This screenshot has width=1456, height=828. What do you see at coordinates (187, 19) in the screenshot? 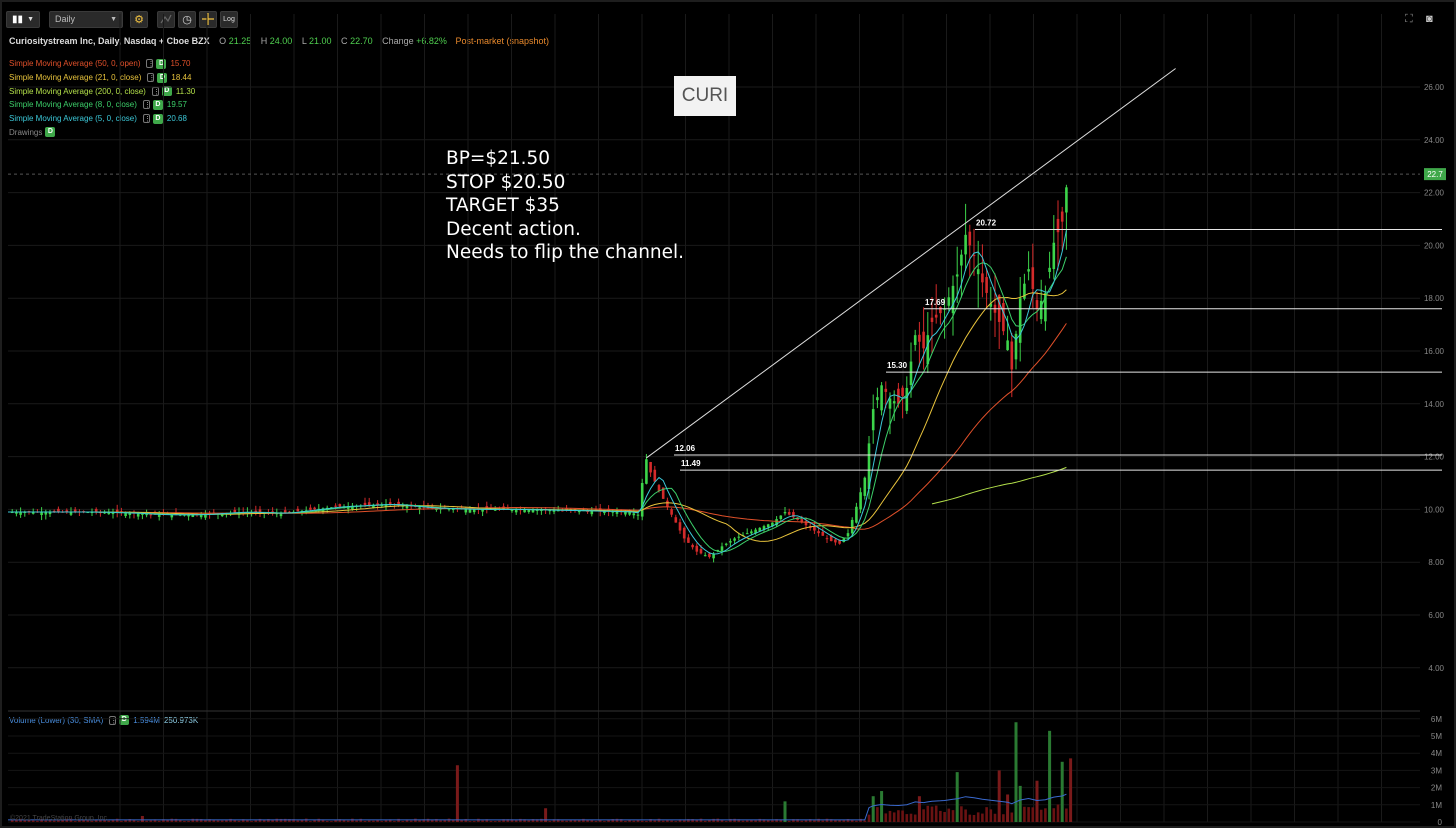
I see `time-button: ◷` at bounding box center [187, 19].